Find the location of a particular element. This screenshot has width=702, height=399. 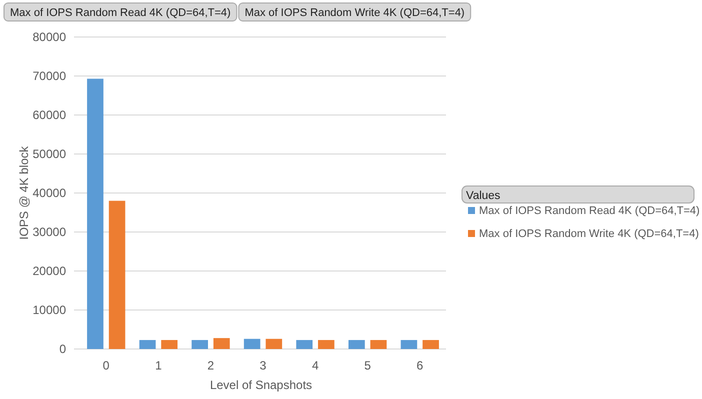

y-tick-label: 70000 is located at coordinates (49, 75).